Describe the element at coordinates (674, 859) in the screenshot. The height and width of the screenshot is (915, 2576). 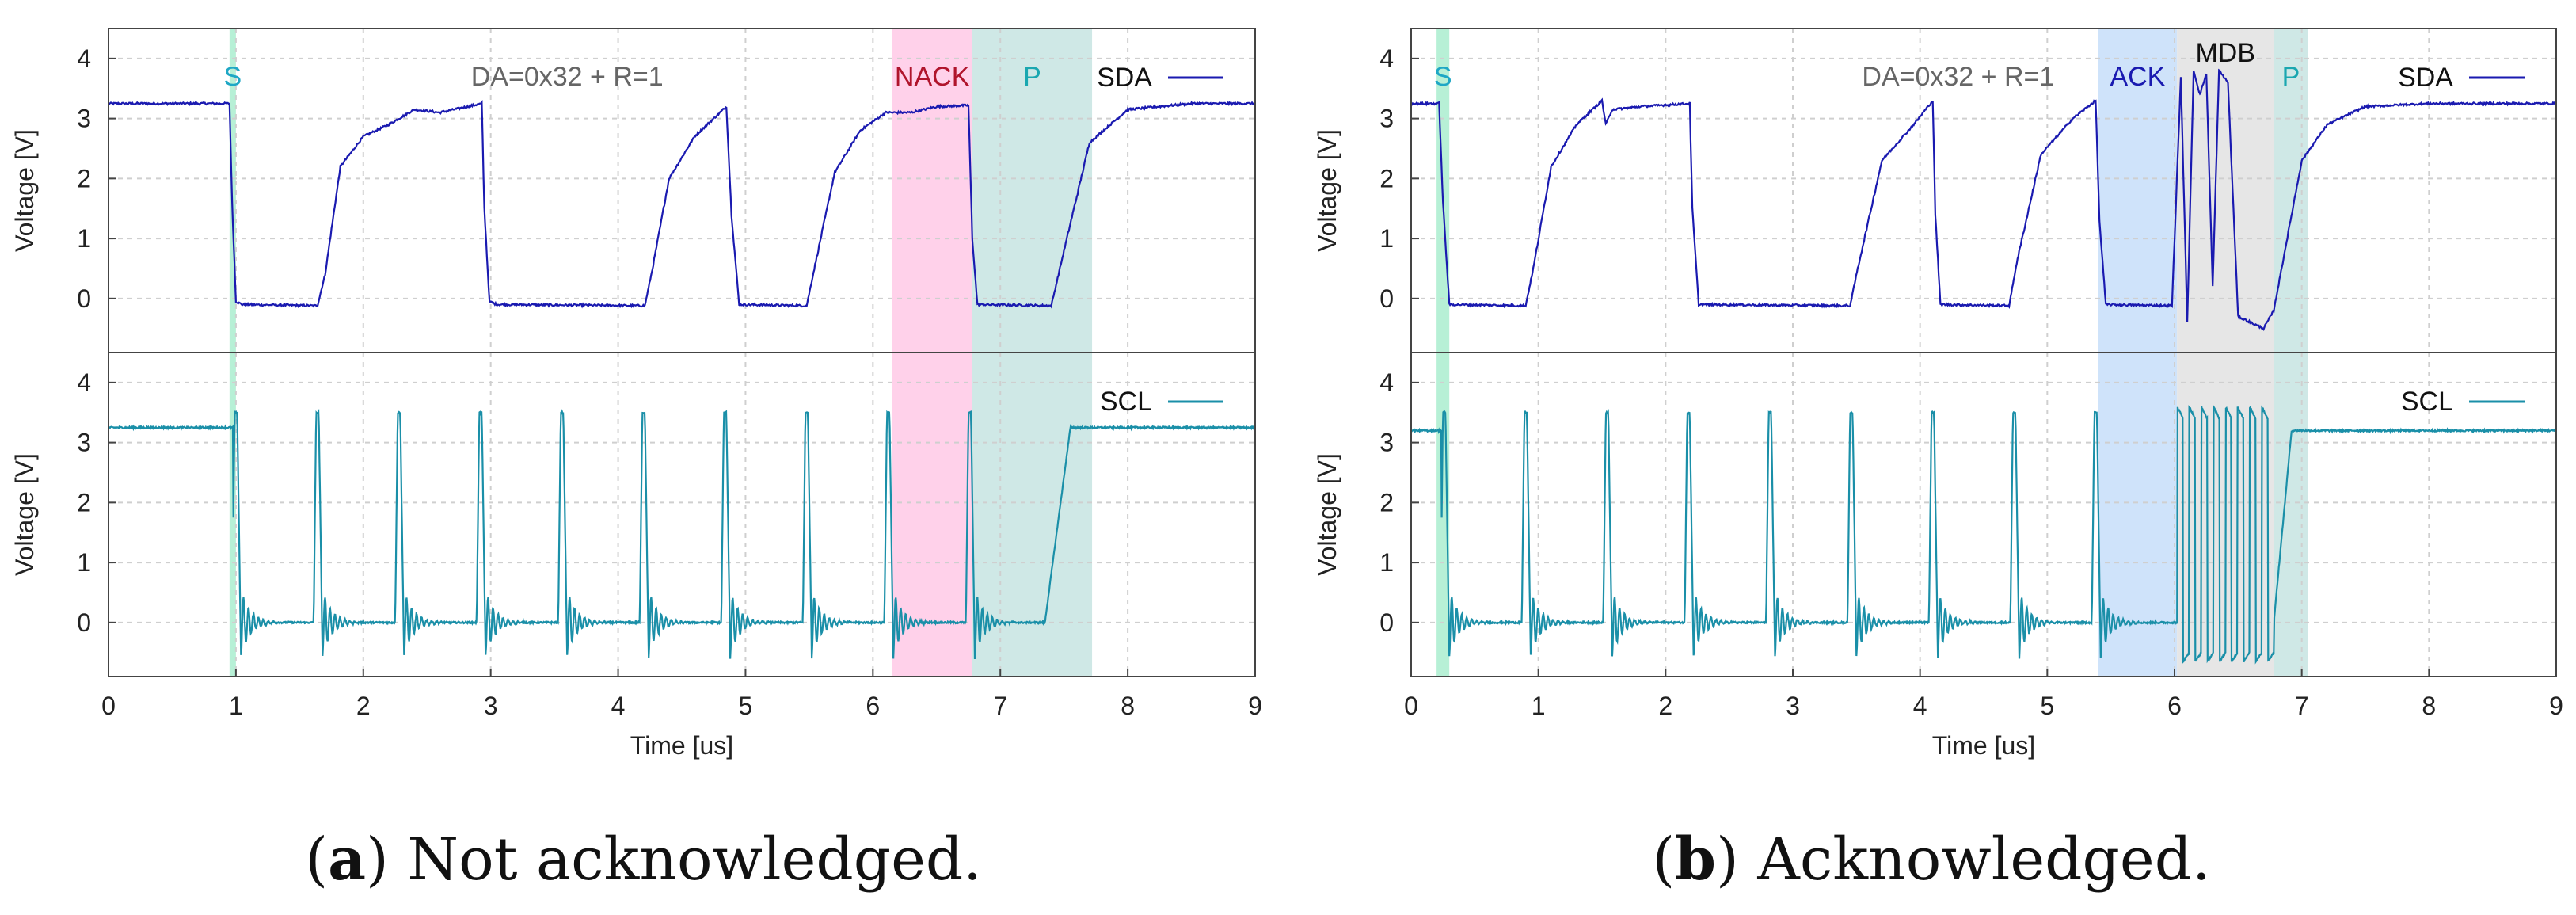
I see `caption-text-a: ) Not acknowledged.` at that location.